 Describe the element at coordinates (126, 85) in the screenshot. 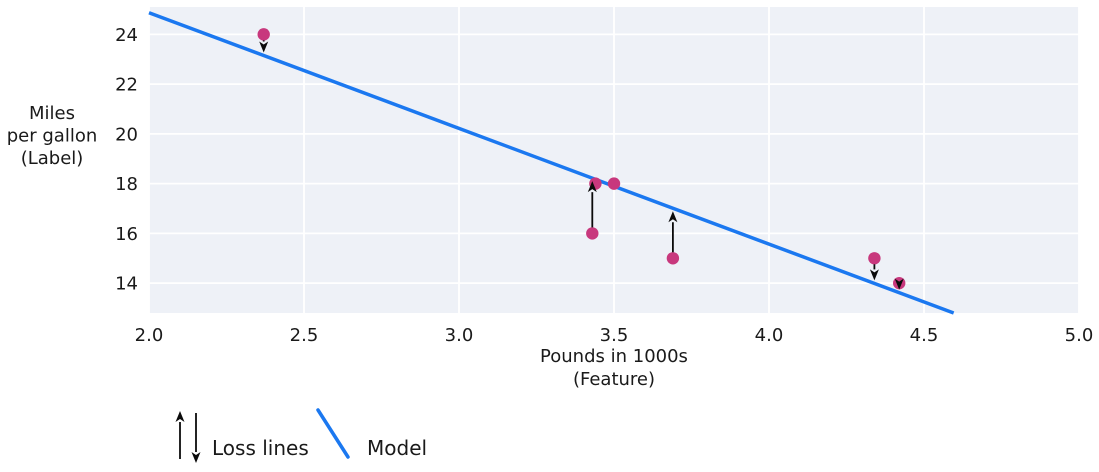

I see `y-tick-label: 22` at that location.